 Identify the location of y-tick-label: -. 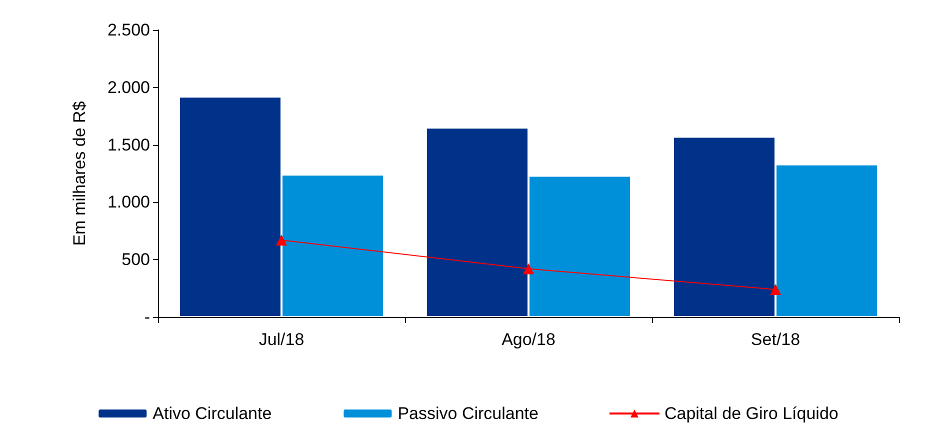
(147, 317).